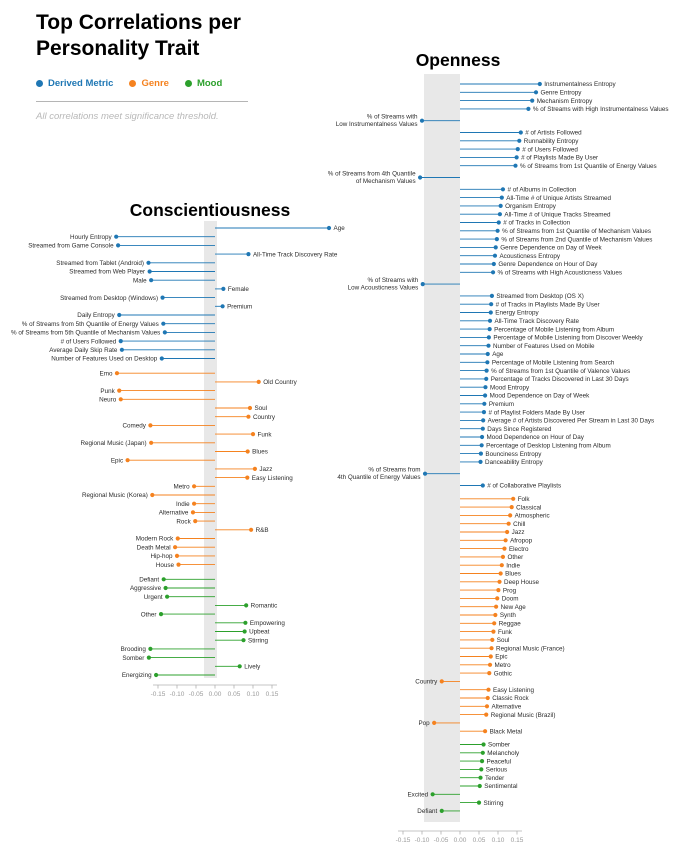 Image resolution: width=700 pixels, height=862 pixels. Describe the element at coordinates (203, 83) in the screenshot. I see `legend-item-mood: Mood` at that location.